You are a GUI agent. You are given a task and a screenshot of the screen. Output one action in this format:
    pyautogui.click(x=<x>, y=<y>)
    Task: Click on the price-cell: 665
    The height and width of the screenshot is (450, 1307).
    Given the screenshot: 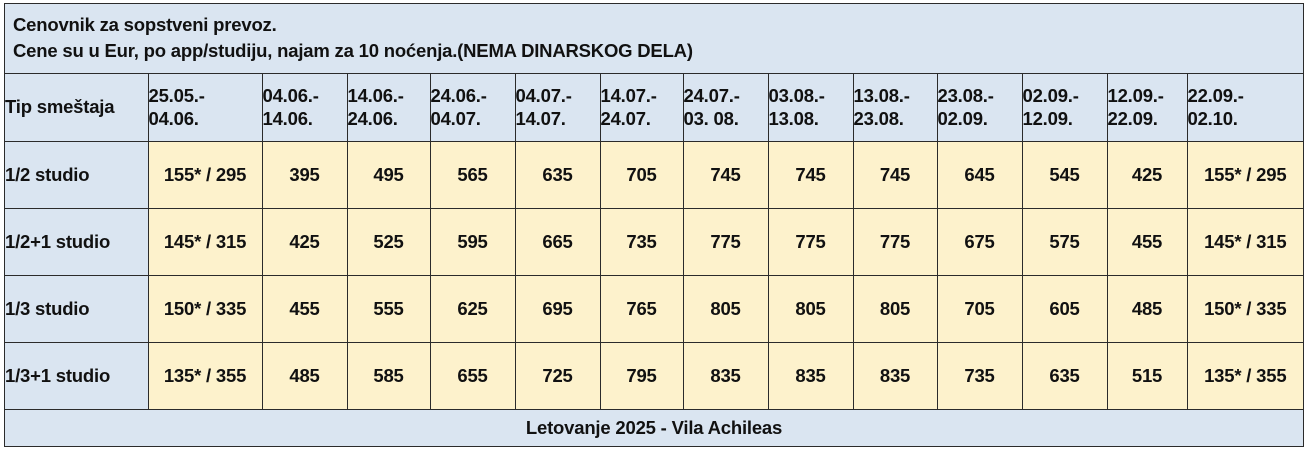 What is the action you would take?
    pyautogui.click(x=557, y=241)
    